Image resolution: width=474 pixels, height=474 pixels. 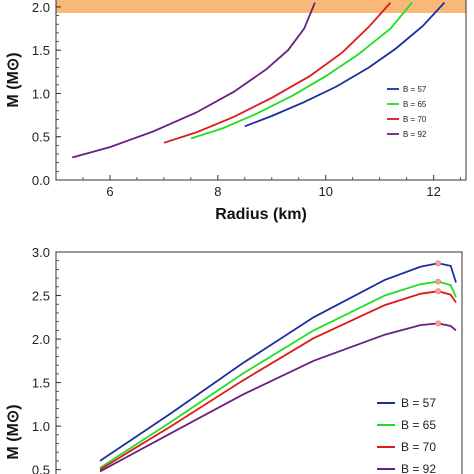 What do you see at coordinates (433, 191) in the screenshot?
I see `x-tick-label: 12` at bounding box center [433, 191].